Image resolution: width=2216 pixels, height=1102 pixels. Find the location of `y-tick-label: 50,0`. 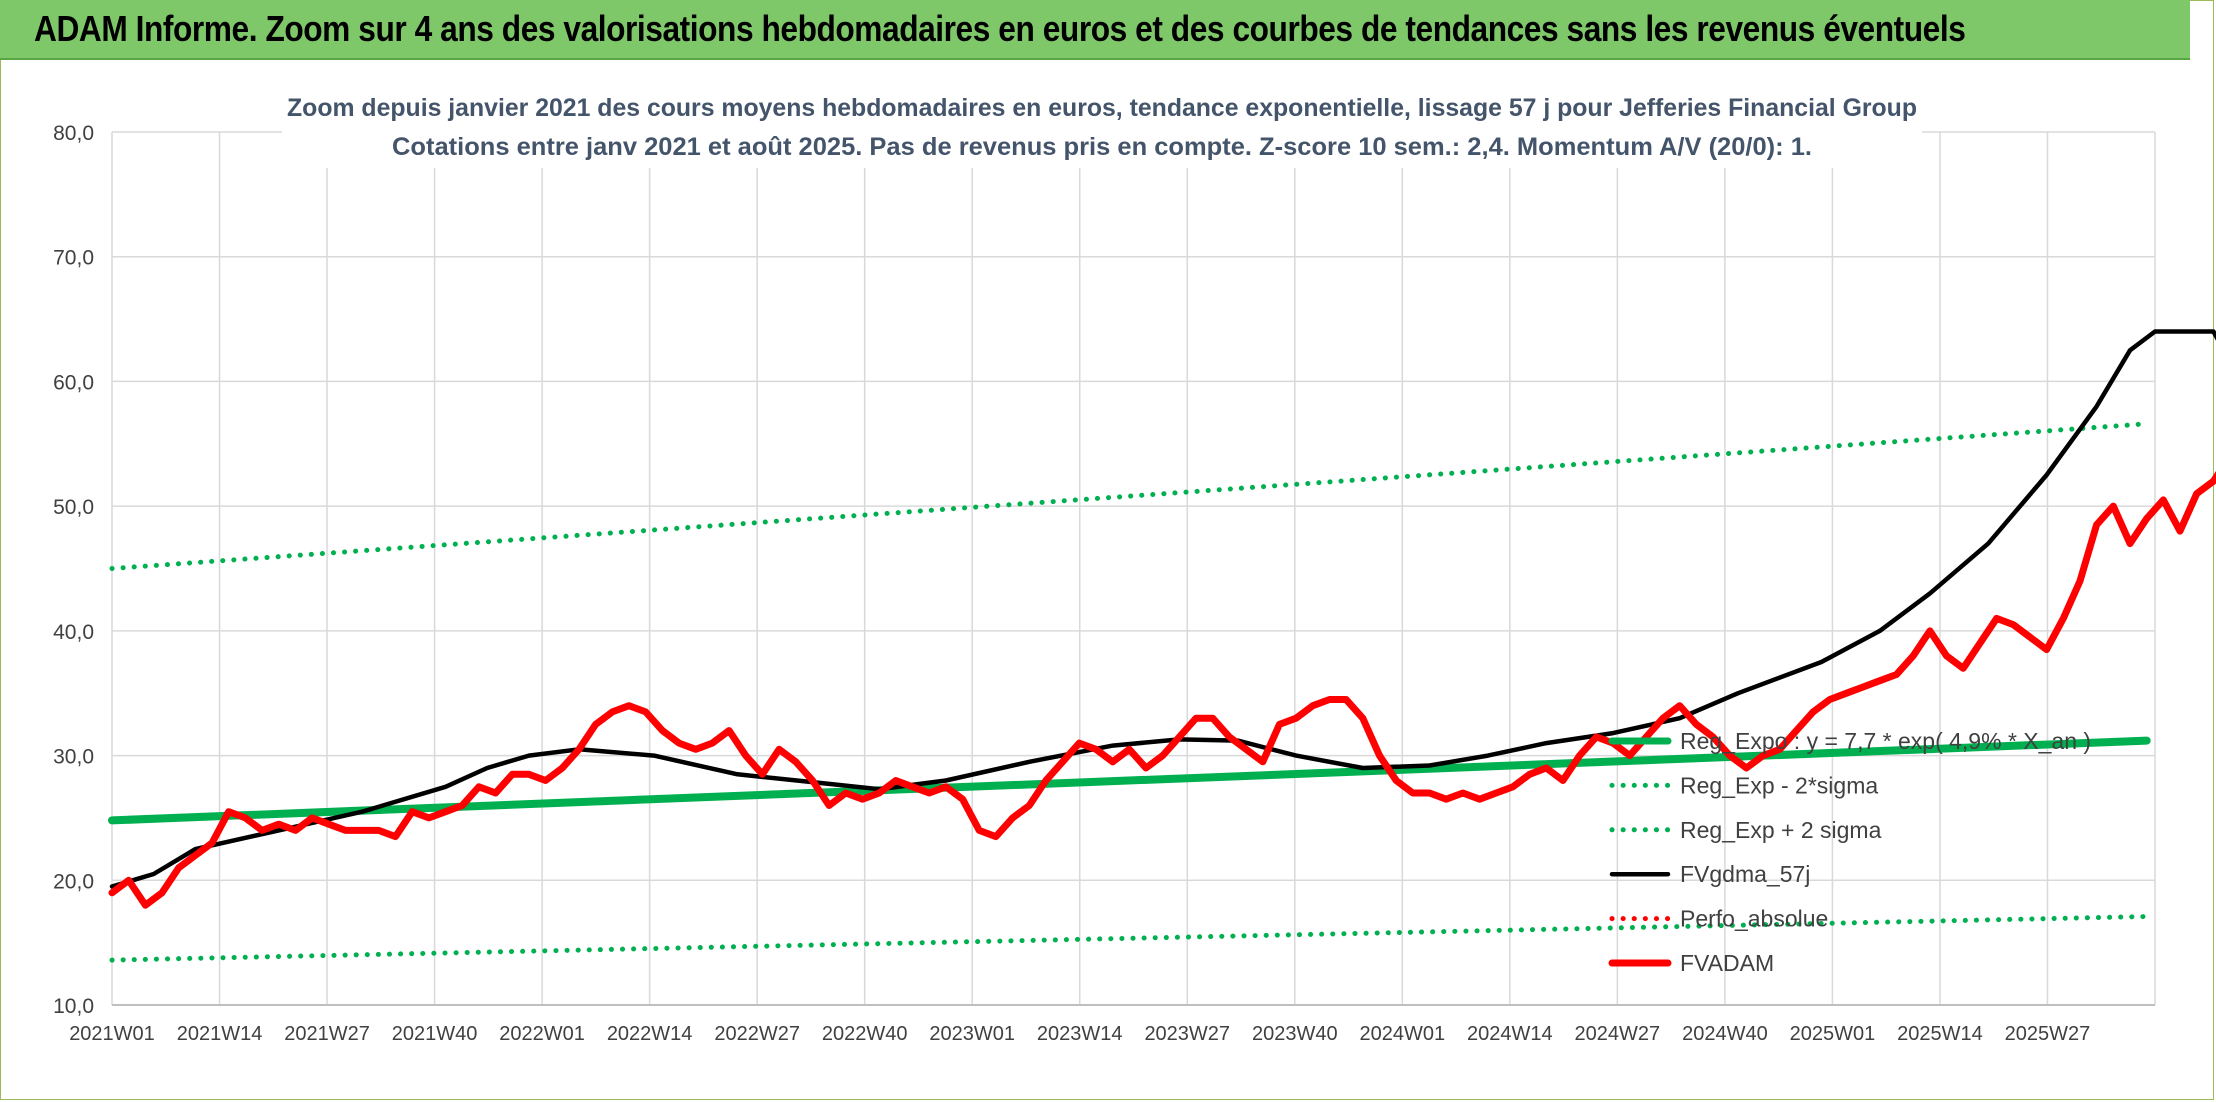

y-tick-label: 50,0 is located at coordinates (73, 507).